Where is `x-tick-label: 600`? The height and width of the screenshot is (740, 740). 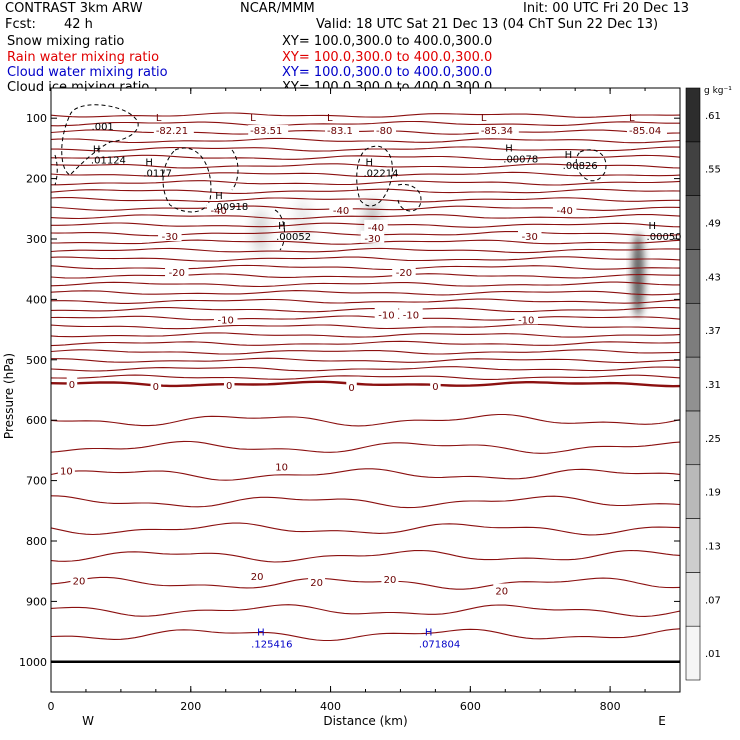 x-tick-label: 600 is located at coordinates (470, 706).